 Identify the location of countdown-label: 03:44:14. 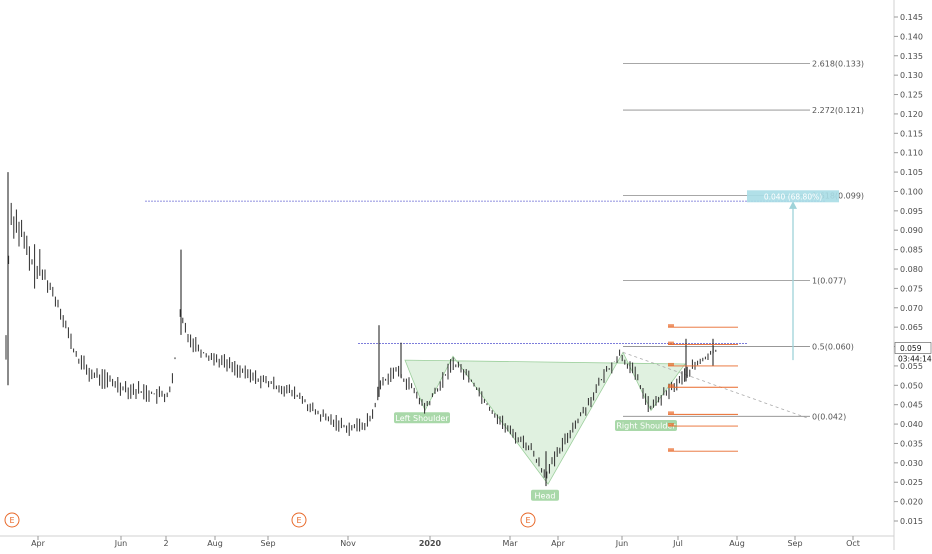
(915, 358).